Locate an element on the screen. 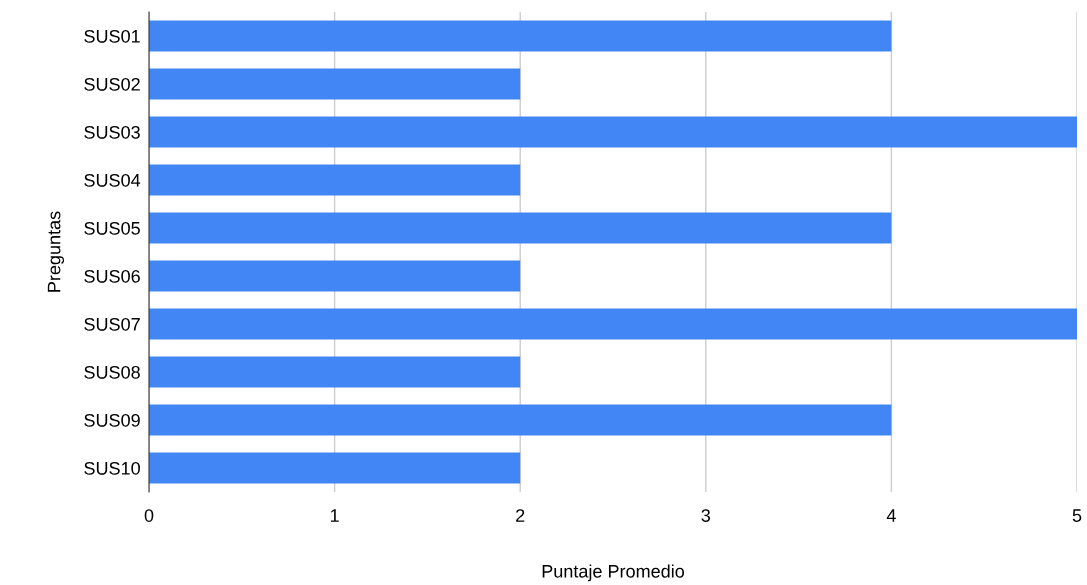 The image size is (1087, 585). x-tick-label: 3 is located at coordinates (706, 515).